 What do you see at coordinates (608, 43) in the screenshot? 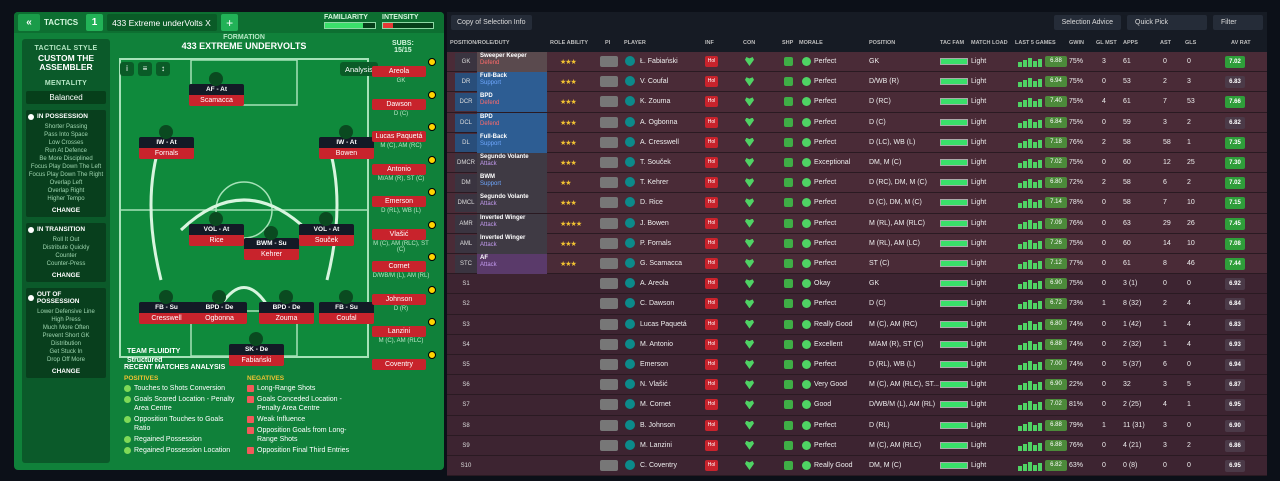
I see `column-header: PI` at bounding box center [608, 43].